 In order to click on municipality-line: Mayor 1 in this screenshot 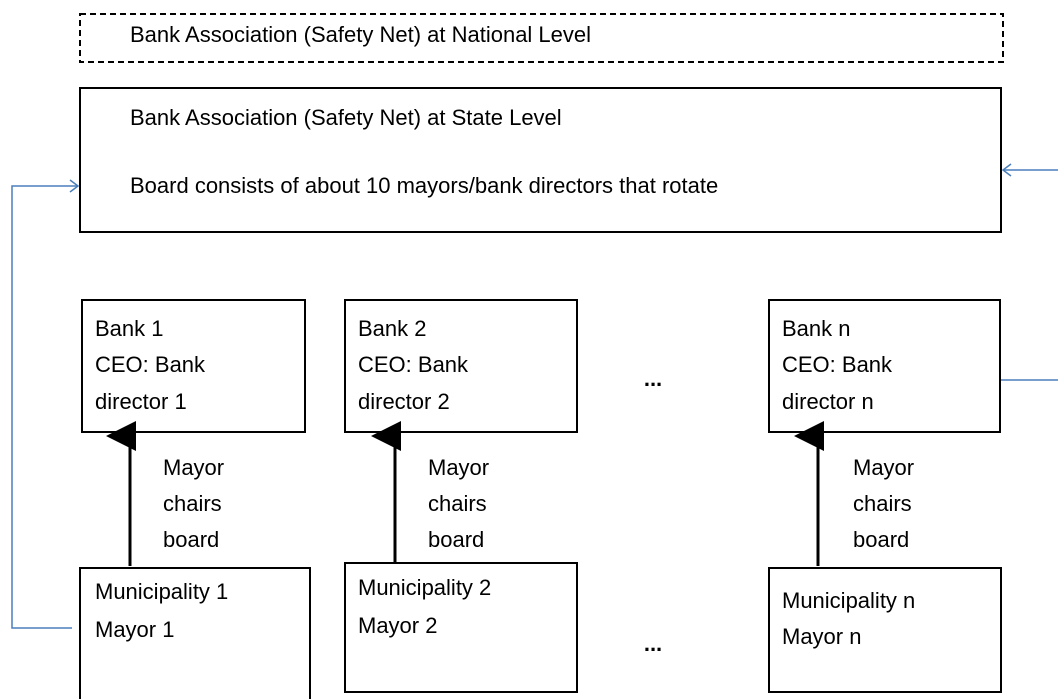, I will do `click(134, 629)`.